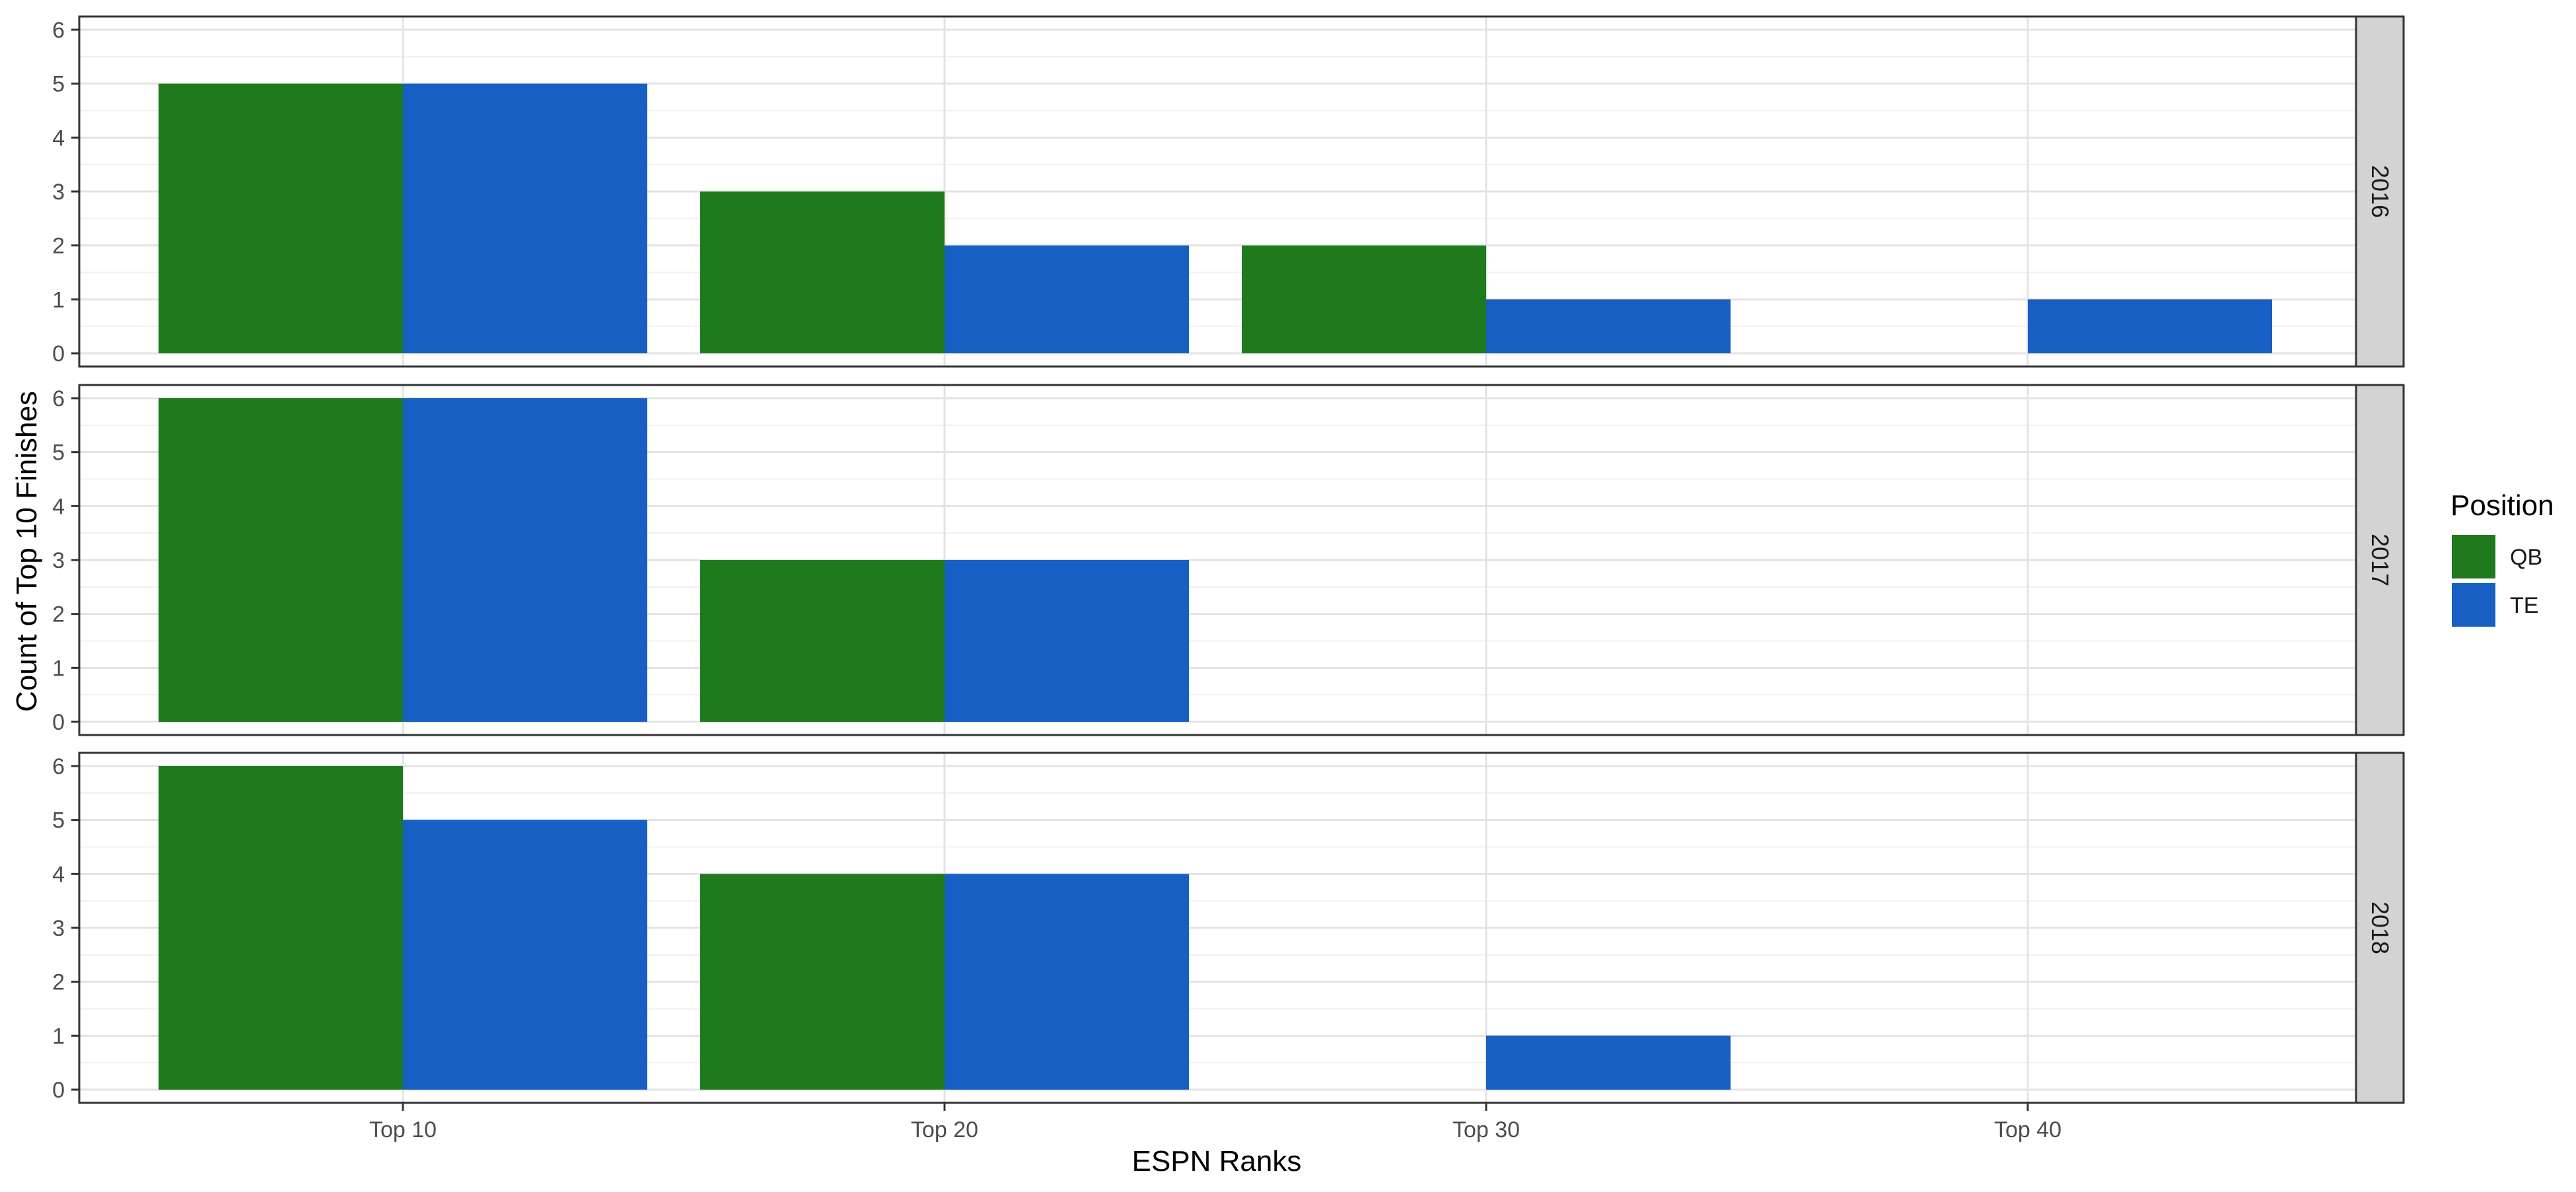 The image size is (2576, 1192). What do you see at coordinates (1217, 1161) in the screenshot?
I see `x-axis-title: ESPN Ranks` at bounding box center [1217, 1161].